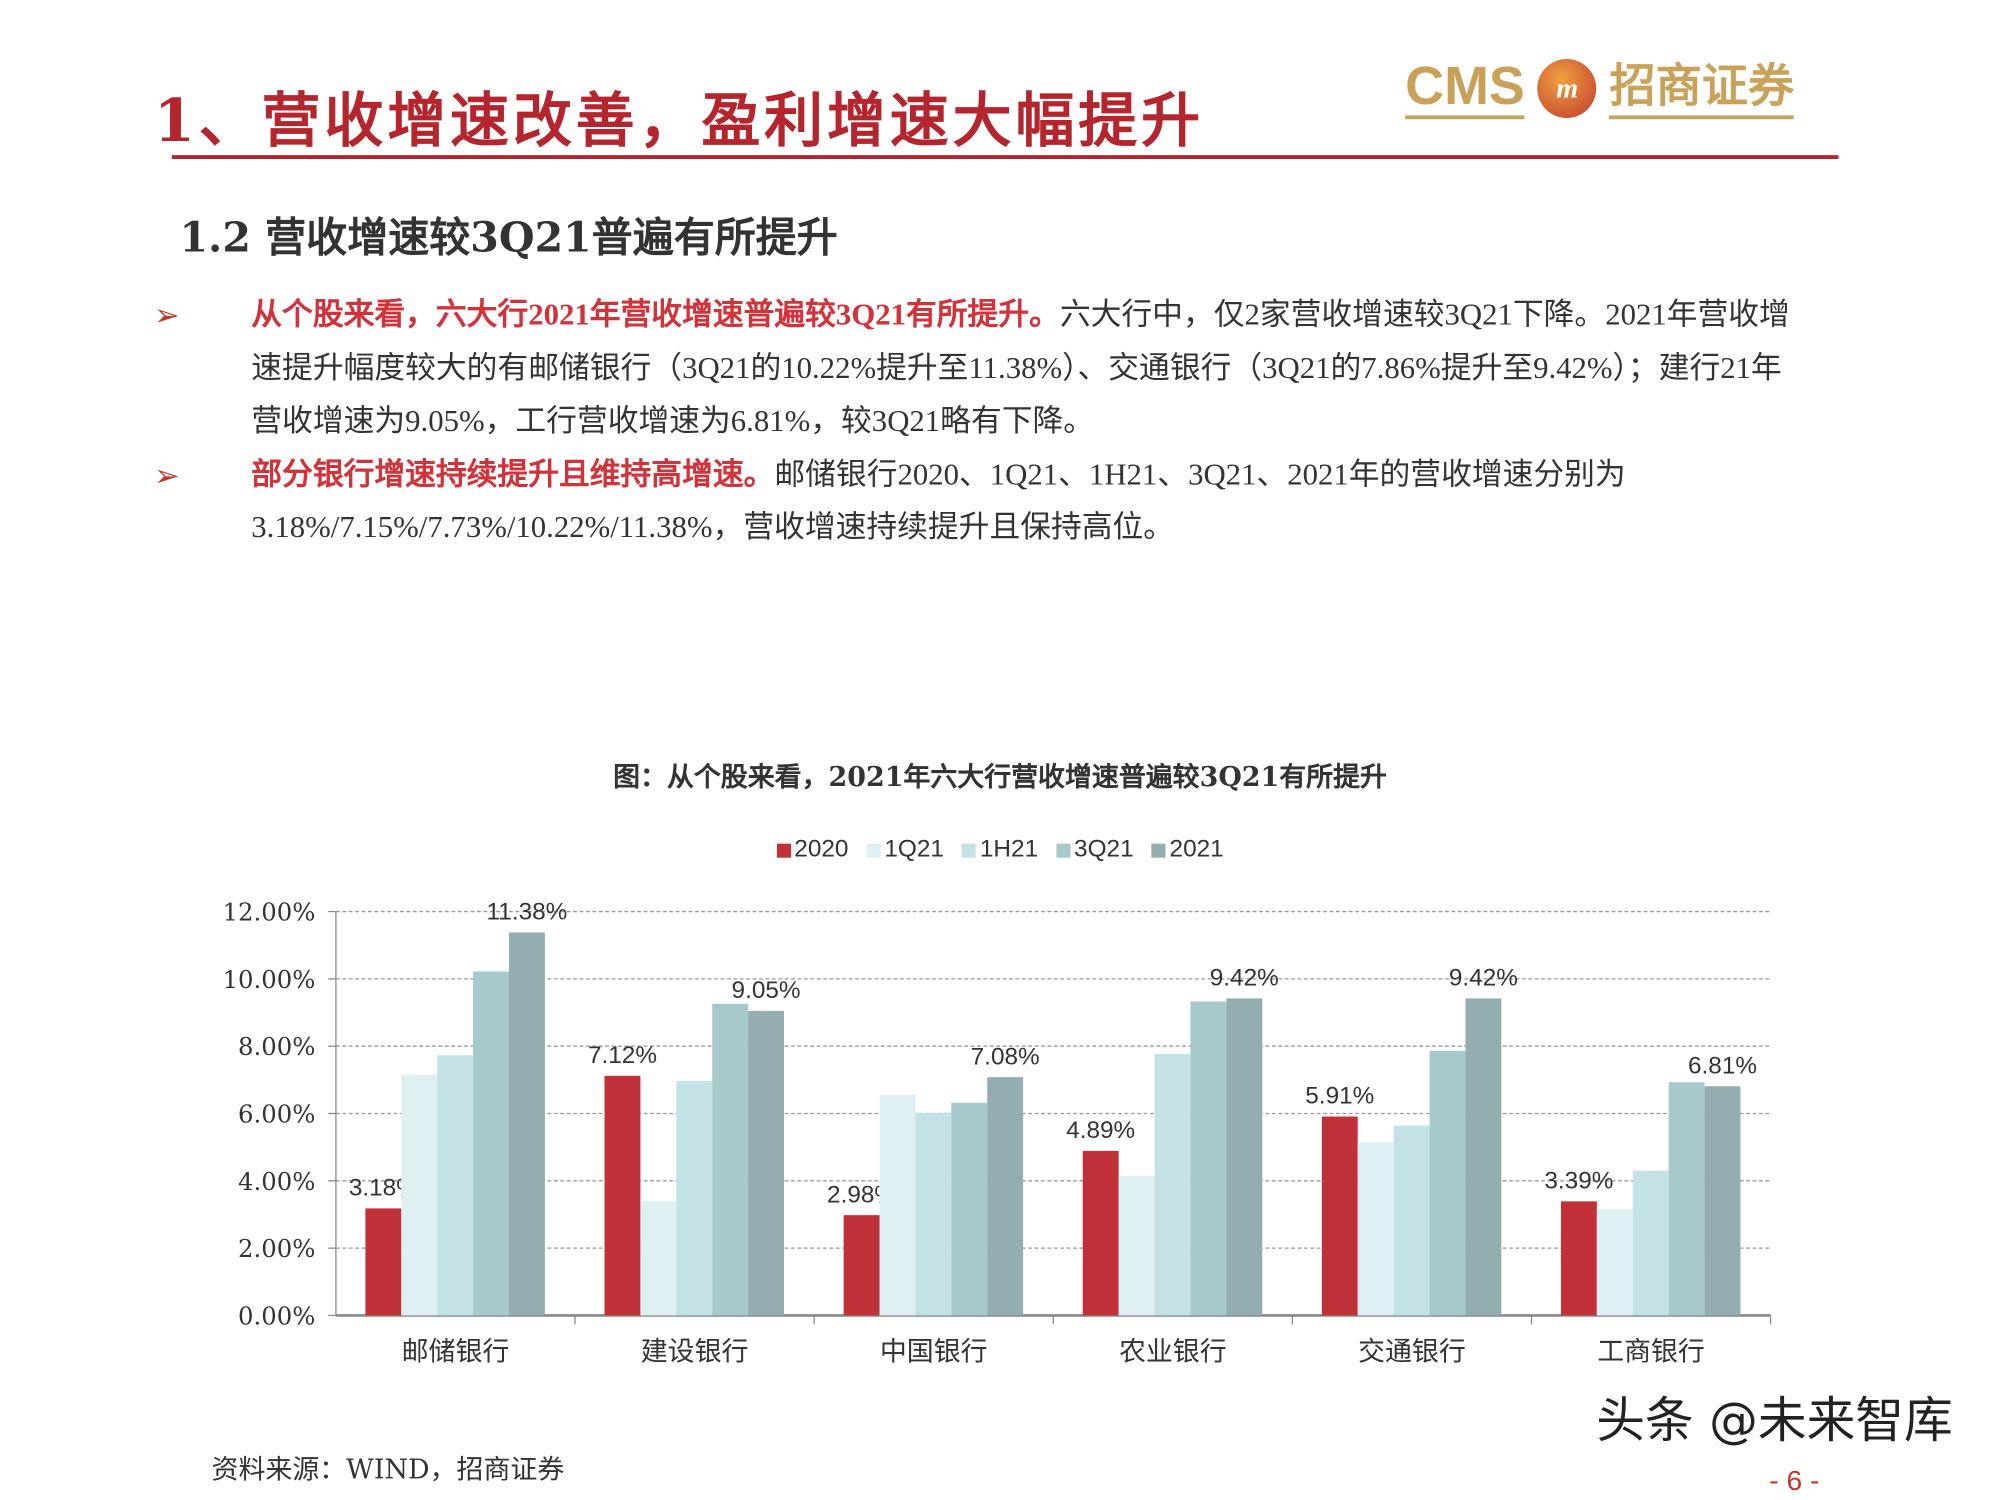 This screenshot has height=1500, width=2000. What do you see at coordinates (388, 1469) in the screenshot?
I see `figure-source: 资料来源：WIND，招商证券` at bounding box center [388, 1469].